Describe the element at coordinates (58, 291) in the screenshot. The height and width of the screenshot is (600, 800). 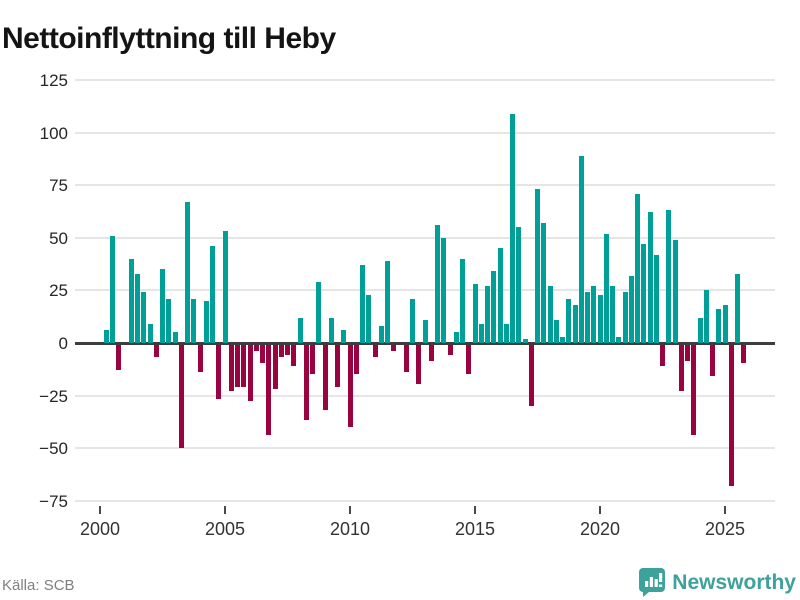
I see `y-tick-label: 25` at that location.